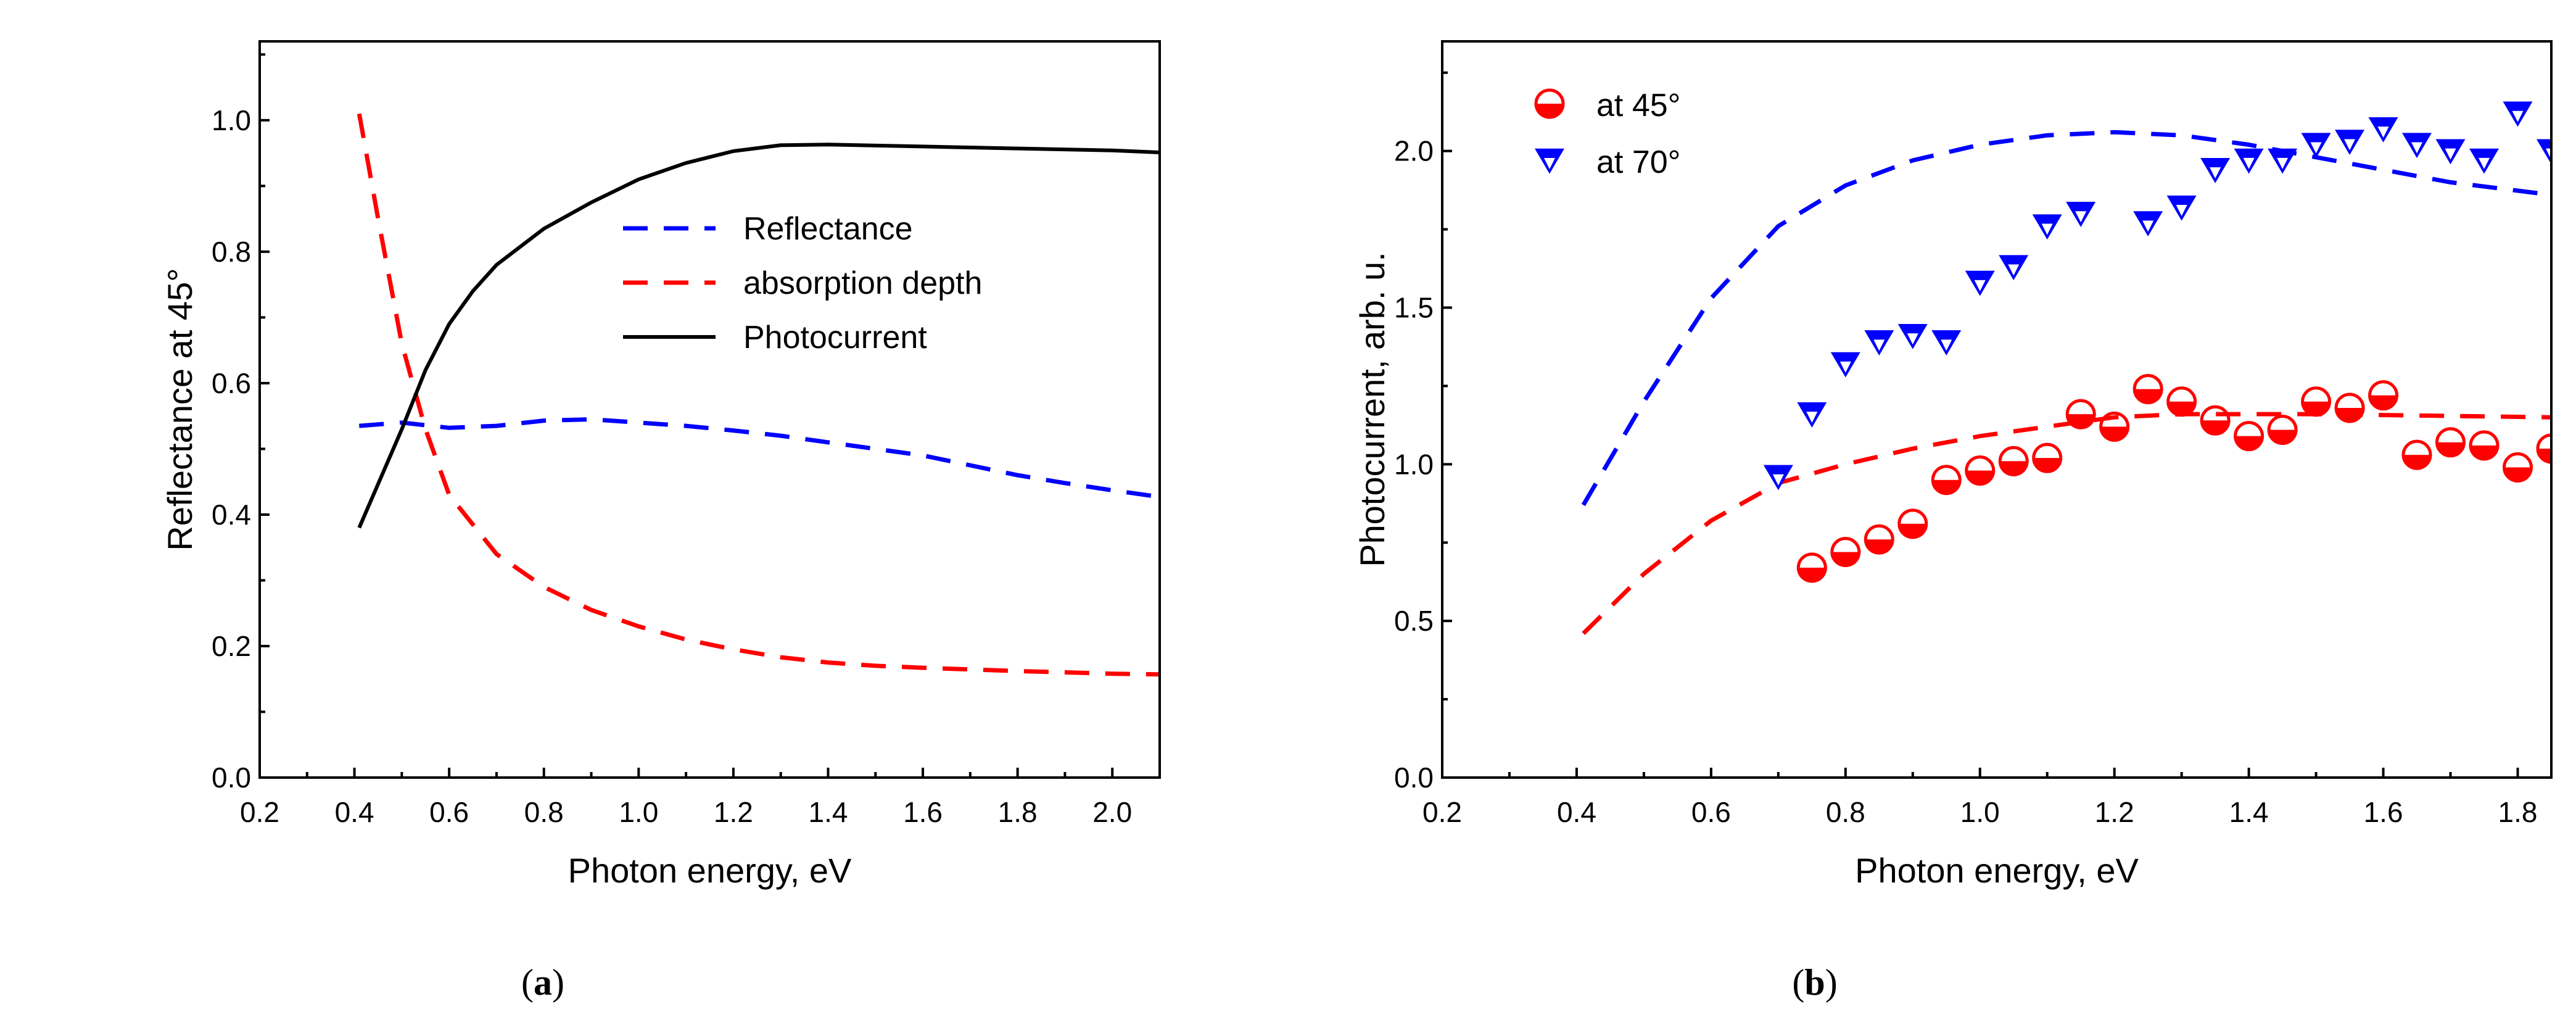 The width and height of the screenshot is (2576, 1017). Describe the element at coordinates (231, 515) in the screenshot. I see `y-tick-label: 0.4` at that location.